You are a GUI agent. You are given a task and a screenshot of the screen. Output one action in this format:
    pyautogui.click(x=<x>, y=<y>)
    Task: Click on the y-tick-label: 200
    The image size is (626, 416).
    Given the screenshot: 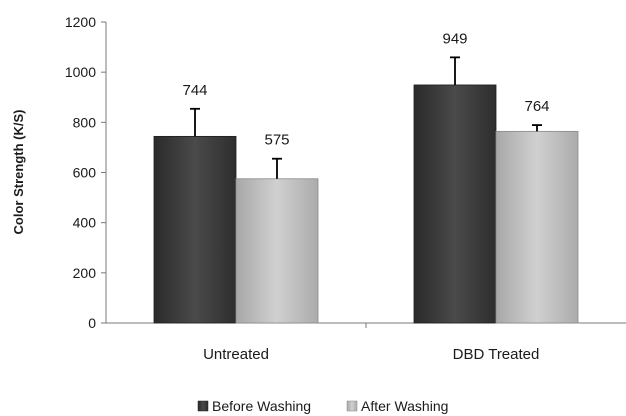 What is the action you would take?
    pyautogui.click(x=85, y=273)
    